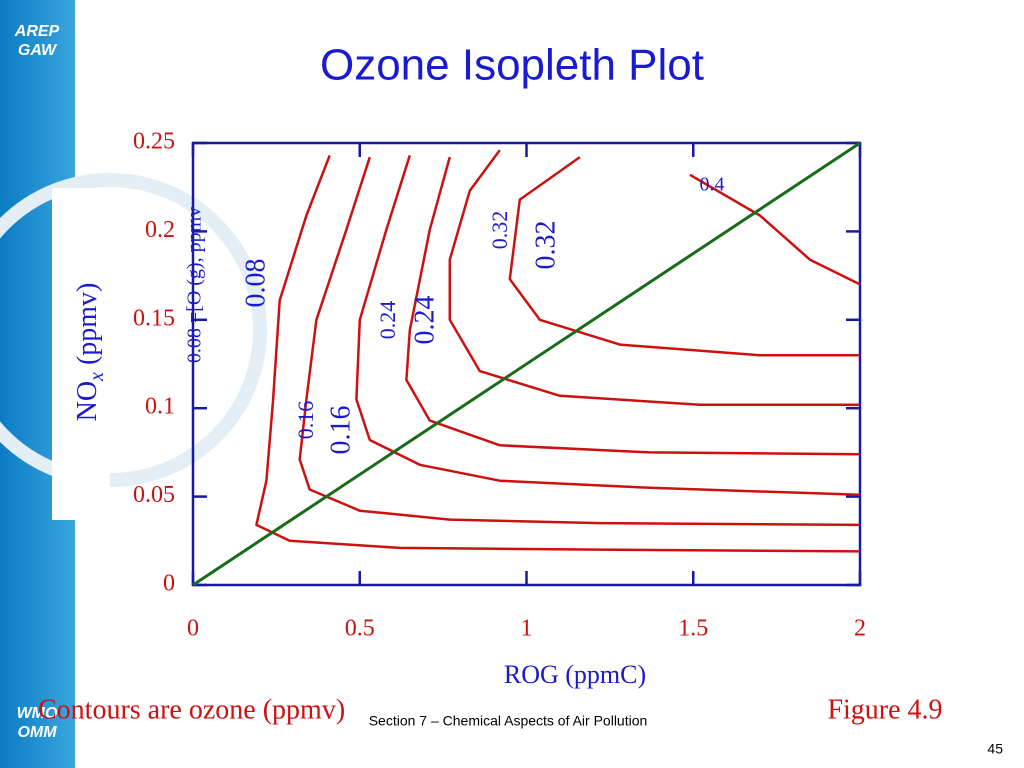 This screenshot has width=1024, height=768. I want to click on y-tick-label: 0, so click(169, 584).